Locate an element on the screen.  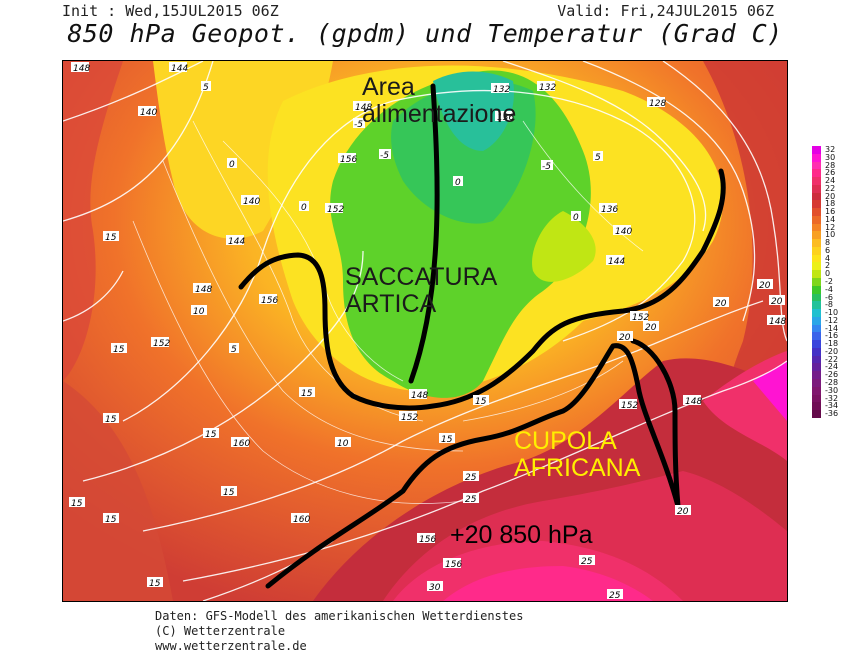
legend-row: -12 is located at coordinates (831, 320).